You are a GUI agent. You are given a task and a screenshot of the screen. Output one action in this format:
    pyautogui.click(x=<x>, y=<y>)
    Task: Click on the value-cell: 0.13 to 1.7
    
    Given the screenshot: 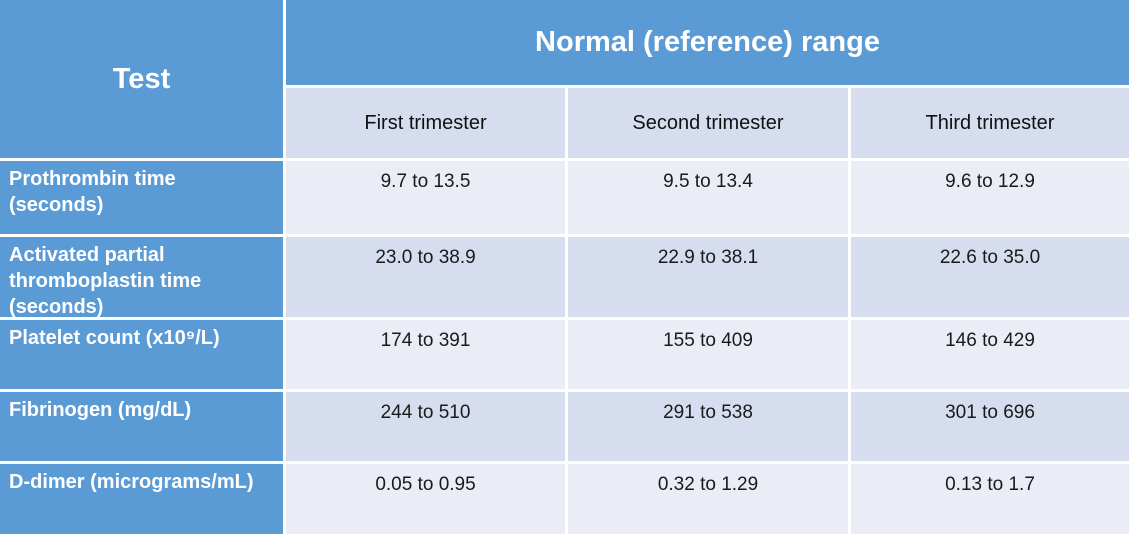 What is the action you would take?
    pyautogui.click(x=990, y=499)
    